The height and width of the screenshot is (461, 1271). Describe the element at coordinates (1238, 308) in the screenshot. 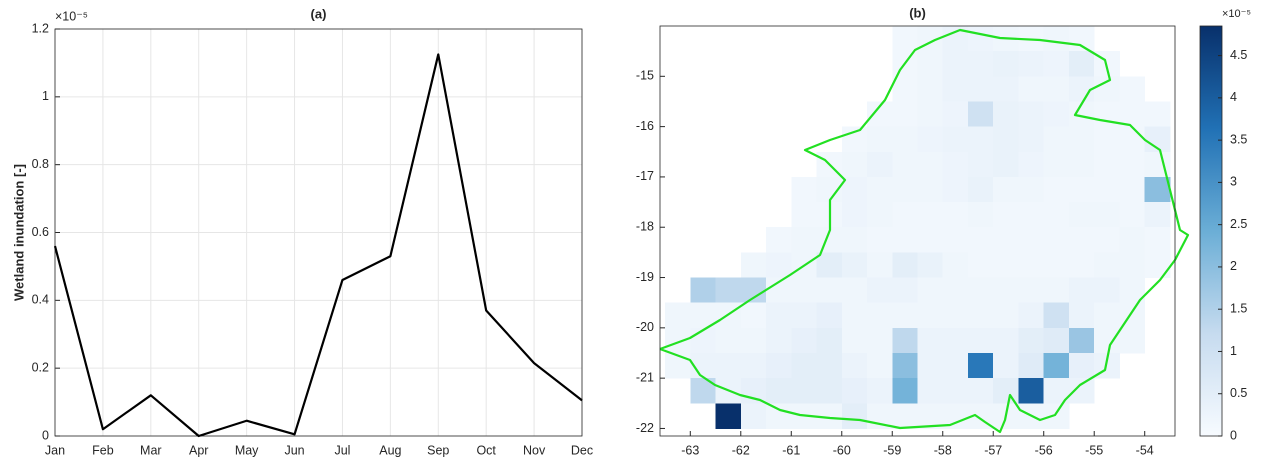

I see `colorbar-tick-label: 1.5` at that location.